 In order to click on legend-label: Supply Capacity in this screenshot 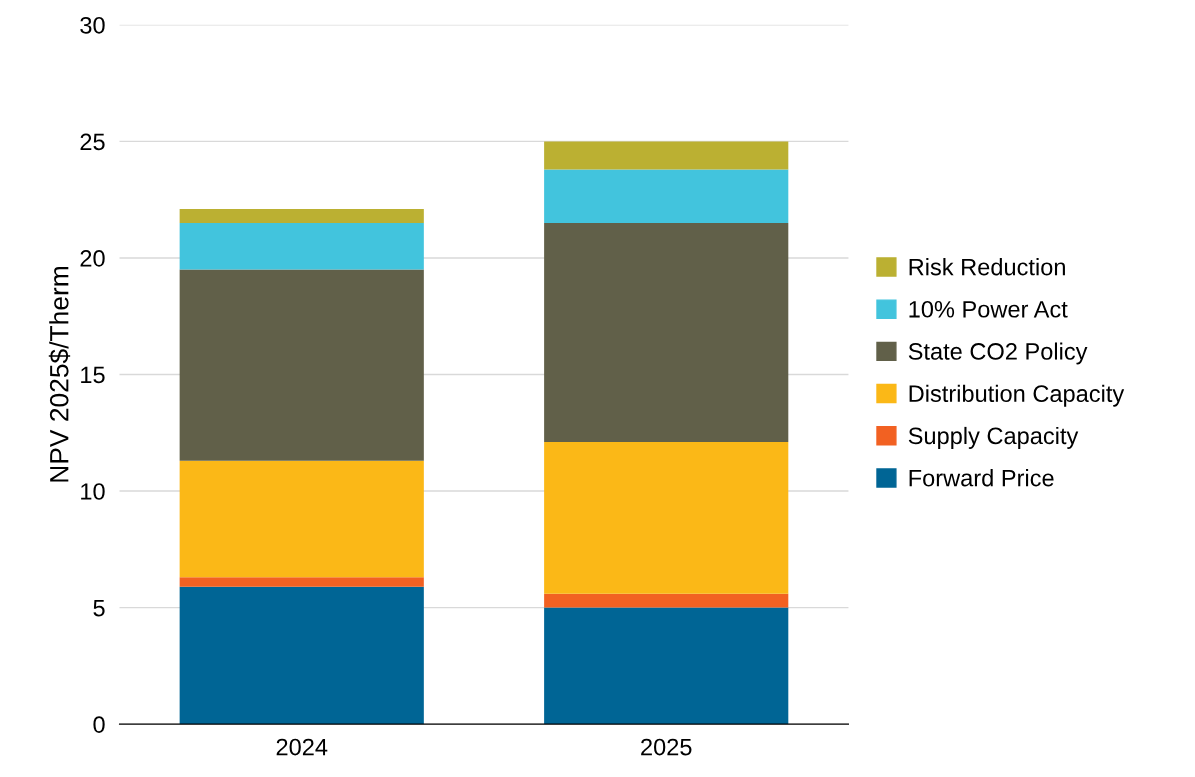, I will do `click(993, 437)`.